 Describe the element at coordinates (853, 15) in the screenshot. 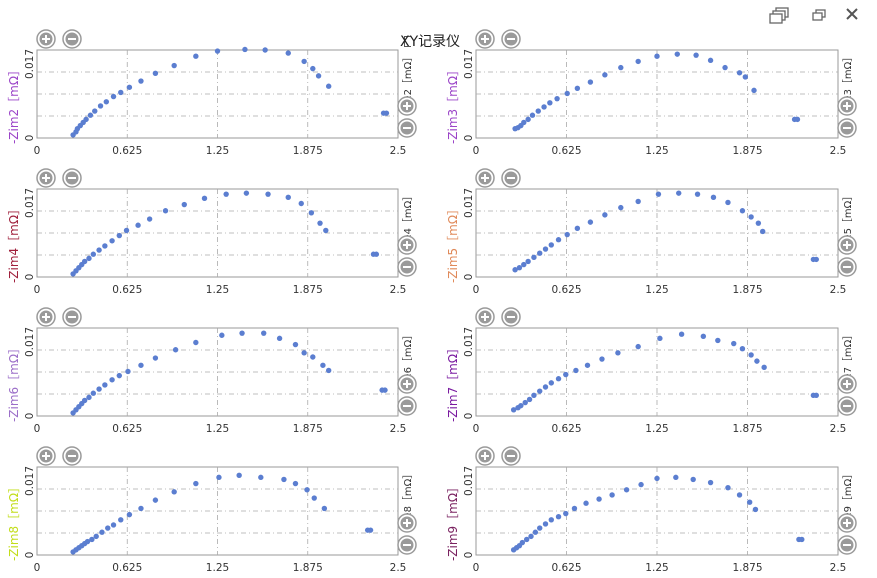

I see `close-icon` at that location.